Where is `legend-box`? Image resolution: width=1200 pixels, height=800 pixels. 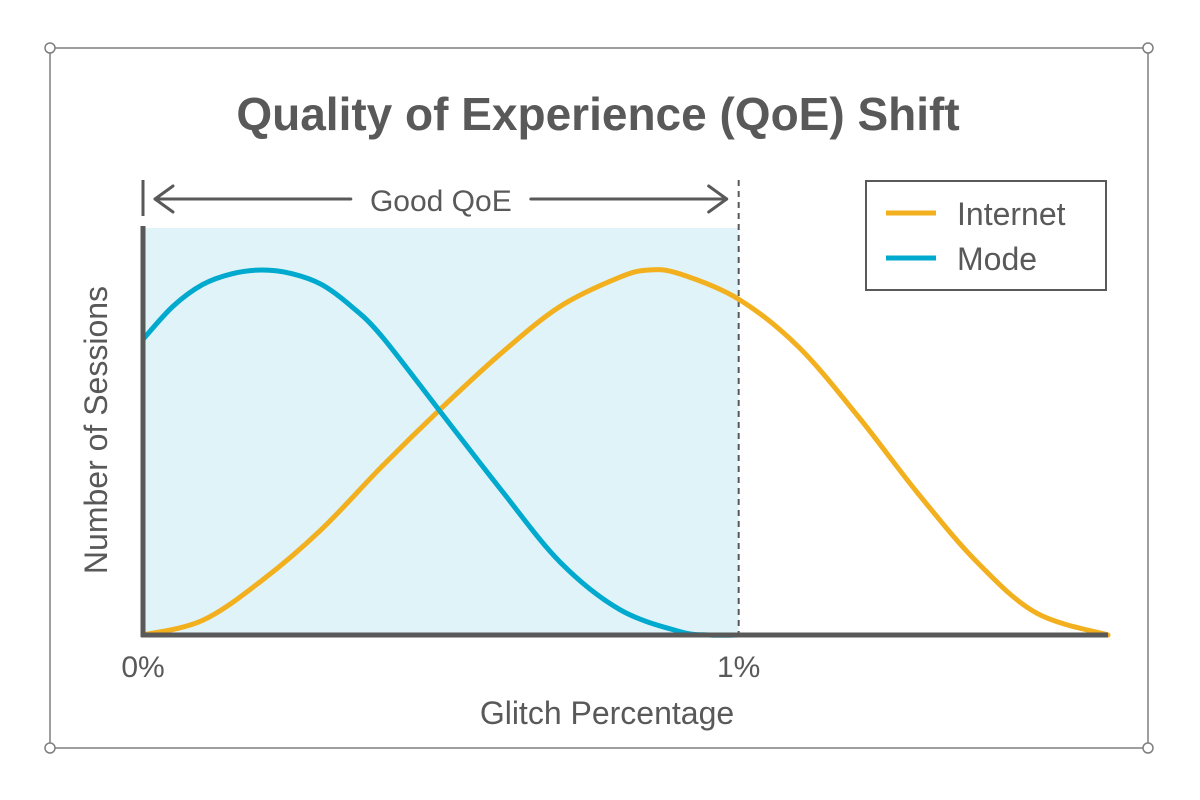
legend-box is located at coordinates (986, 235).